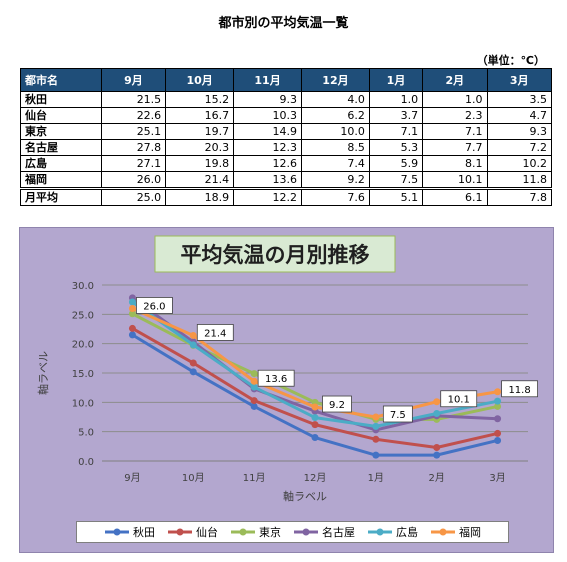  I want to click on table-cell: 25.1, so click(133, 131).